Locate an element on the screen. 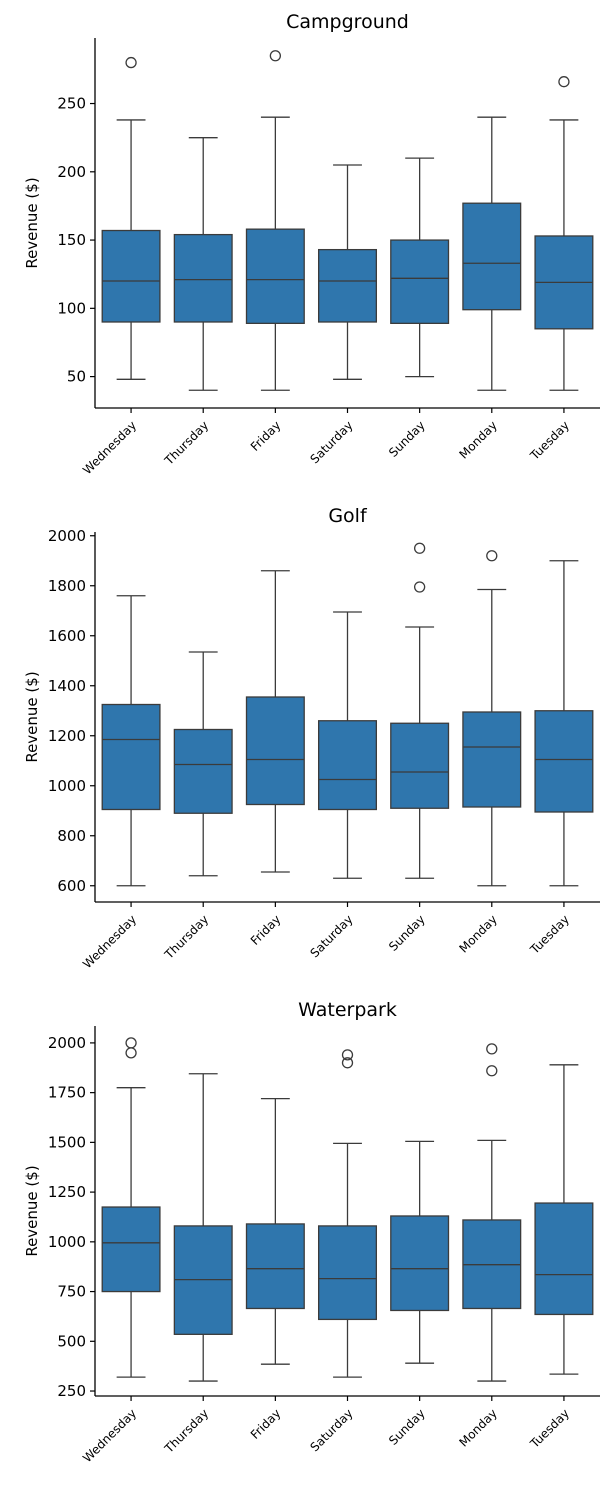 The image size is (612, 1487). y-tick-label: 500 is located at coordinates (71, 1341).